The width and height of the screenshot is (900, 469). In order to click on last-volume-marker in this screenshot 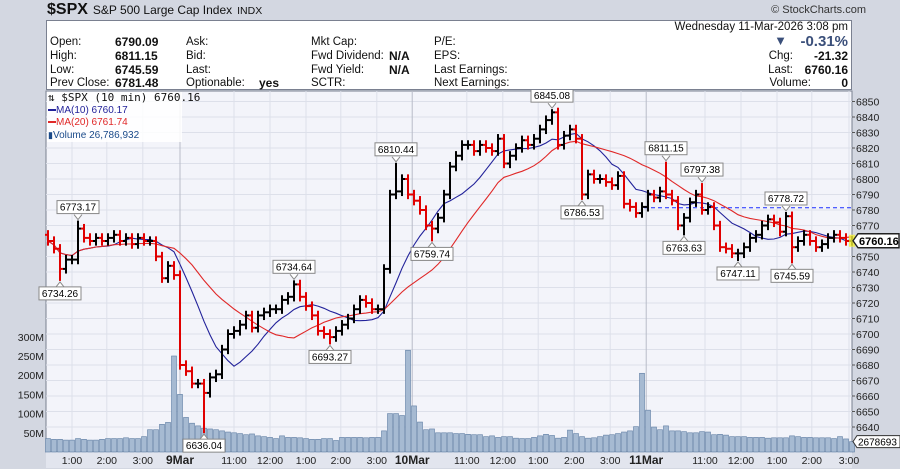, I will do `click(876, 442)`.